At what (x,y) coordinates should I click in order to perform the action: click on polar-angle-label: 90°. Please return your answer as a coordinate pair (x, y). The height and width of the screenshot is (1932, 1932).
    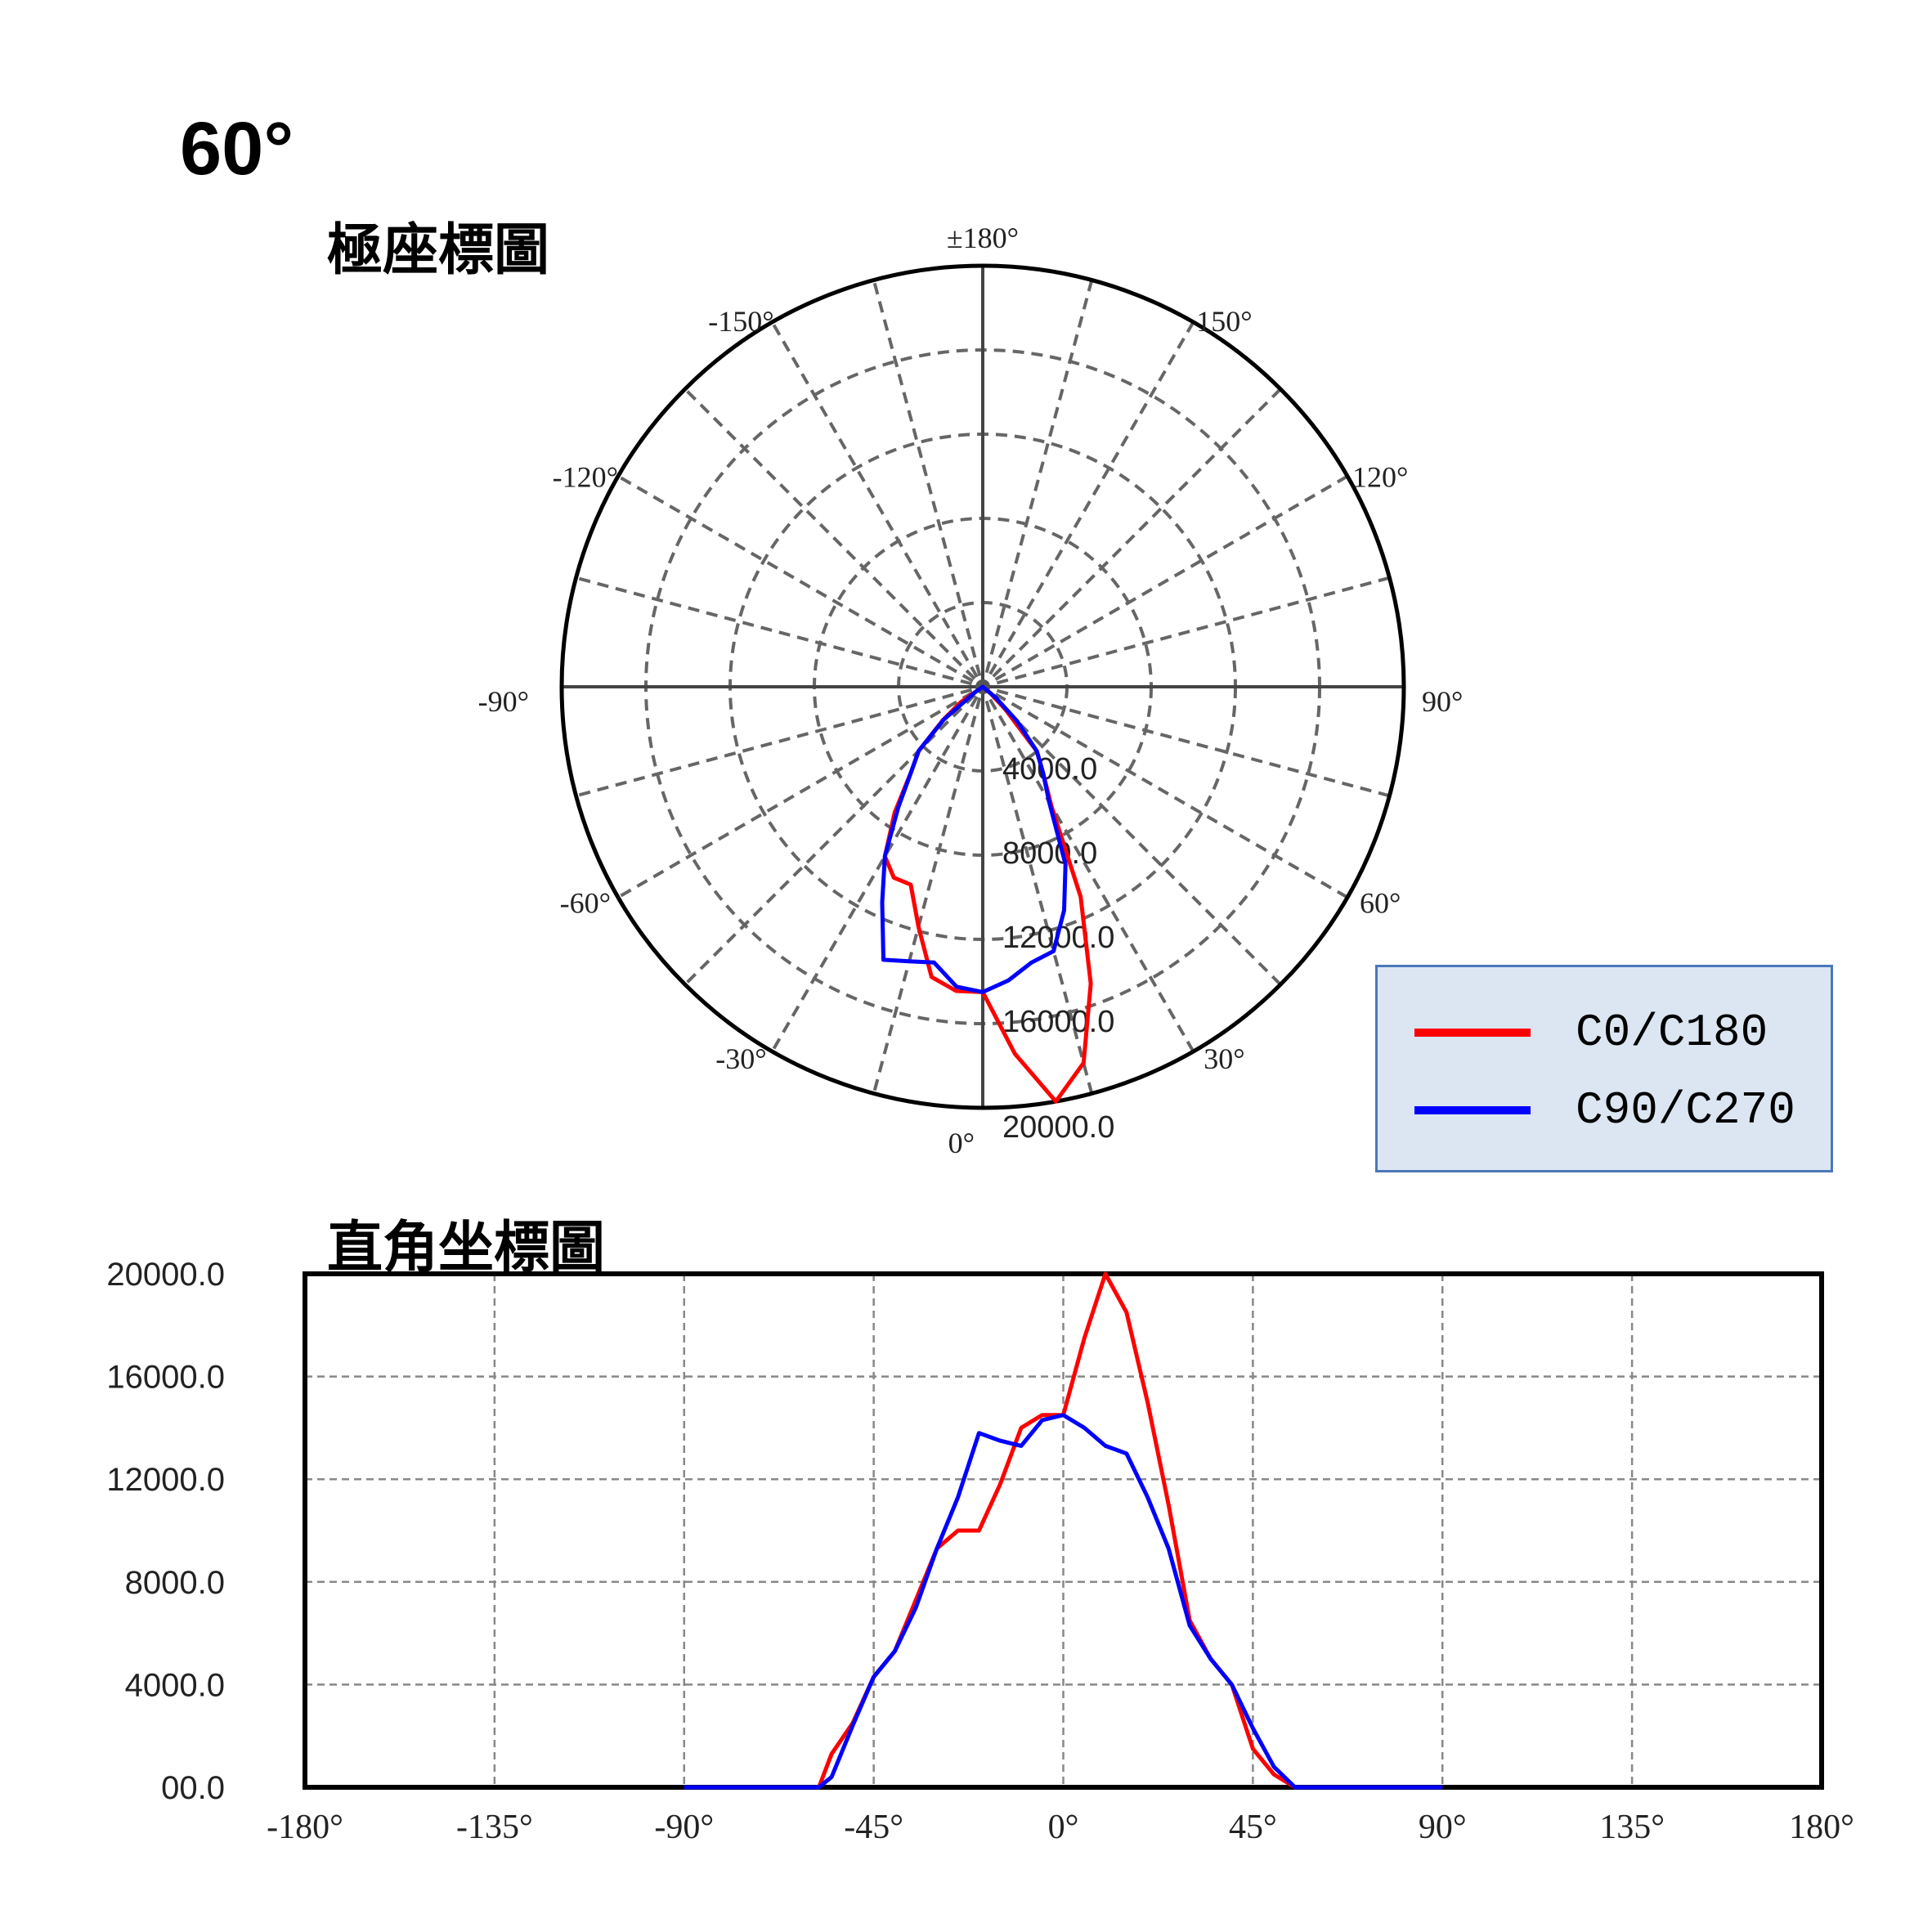
    Looking at the image, I should click on (1442, 701).